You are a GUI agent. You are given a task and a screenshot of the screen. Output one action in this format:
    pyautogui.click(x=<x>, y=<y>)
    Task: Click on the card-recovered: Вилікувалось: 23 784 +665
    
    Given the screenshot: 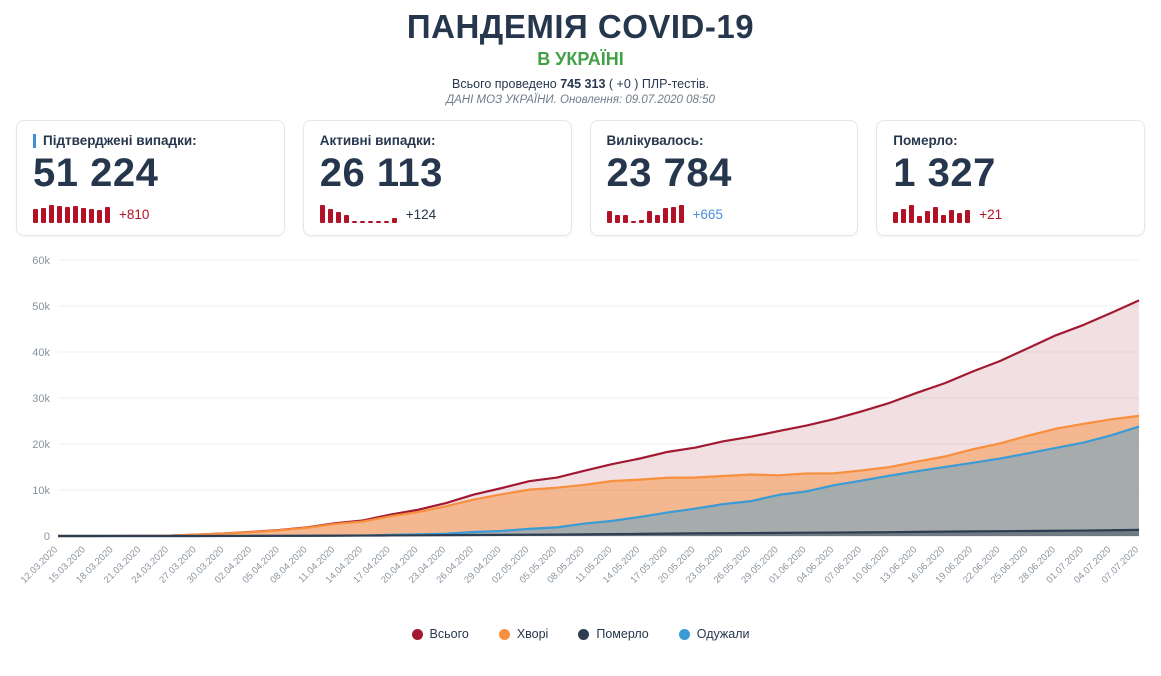 What is the action you would take?
    pyautogui.click(x=724, y=178)
    